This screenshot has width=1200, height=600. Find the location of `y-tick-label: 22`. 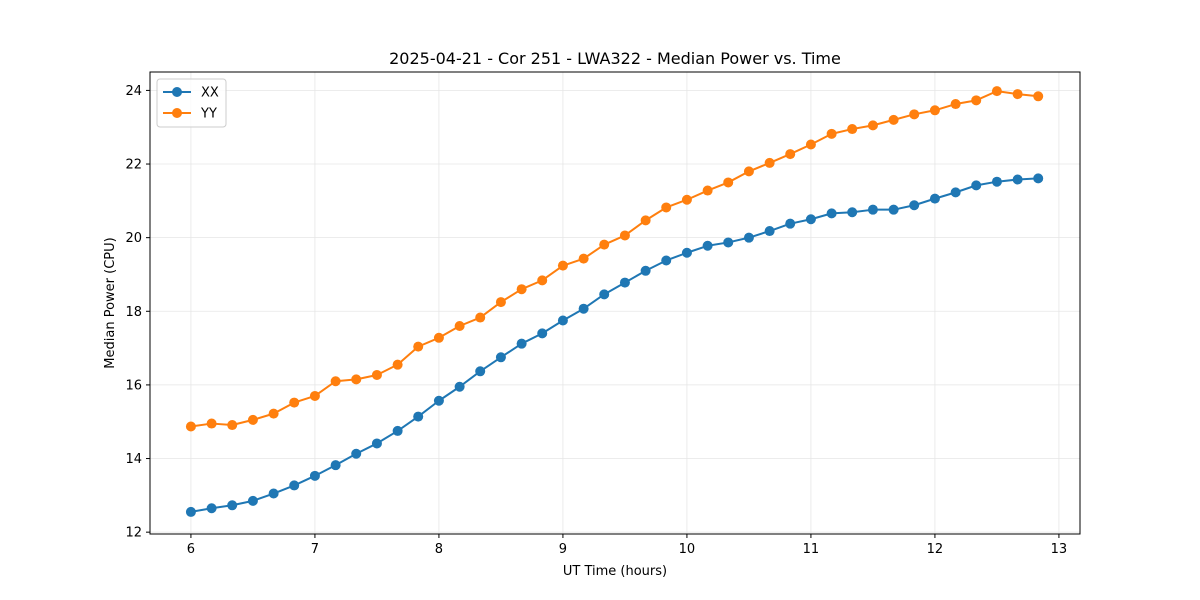

y-tick-label: 22 is located at coordinates (133, 165).